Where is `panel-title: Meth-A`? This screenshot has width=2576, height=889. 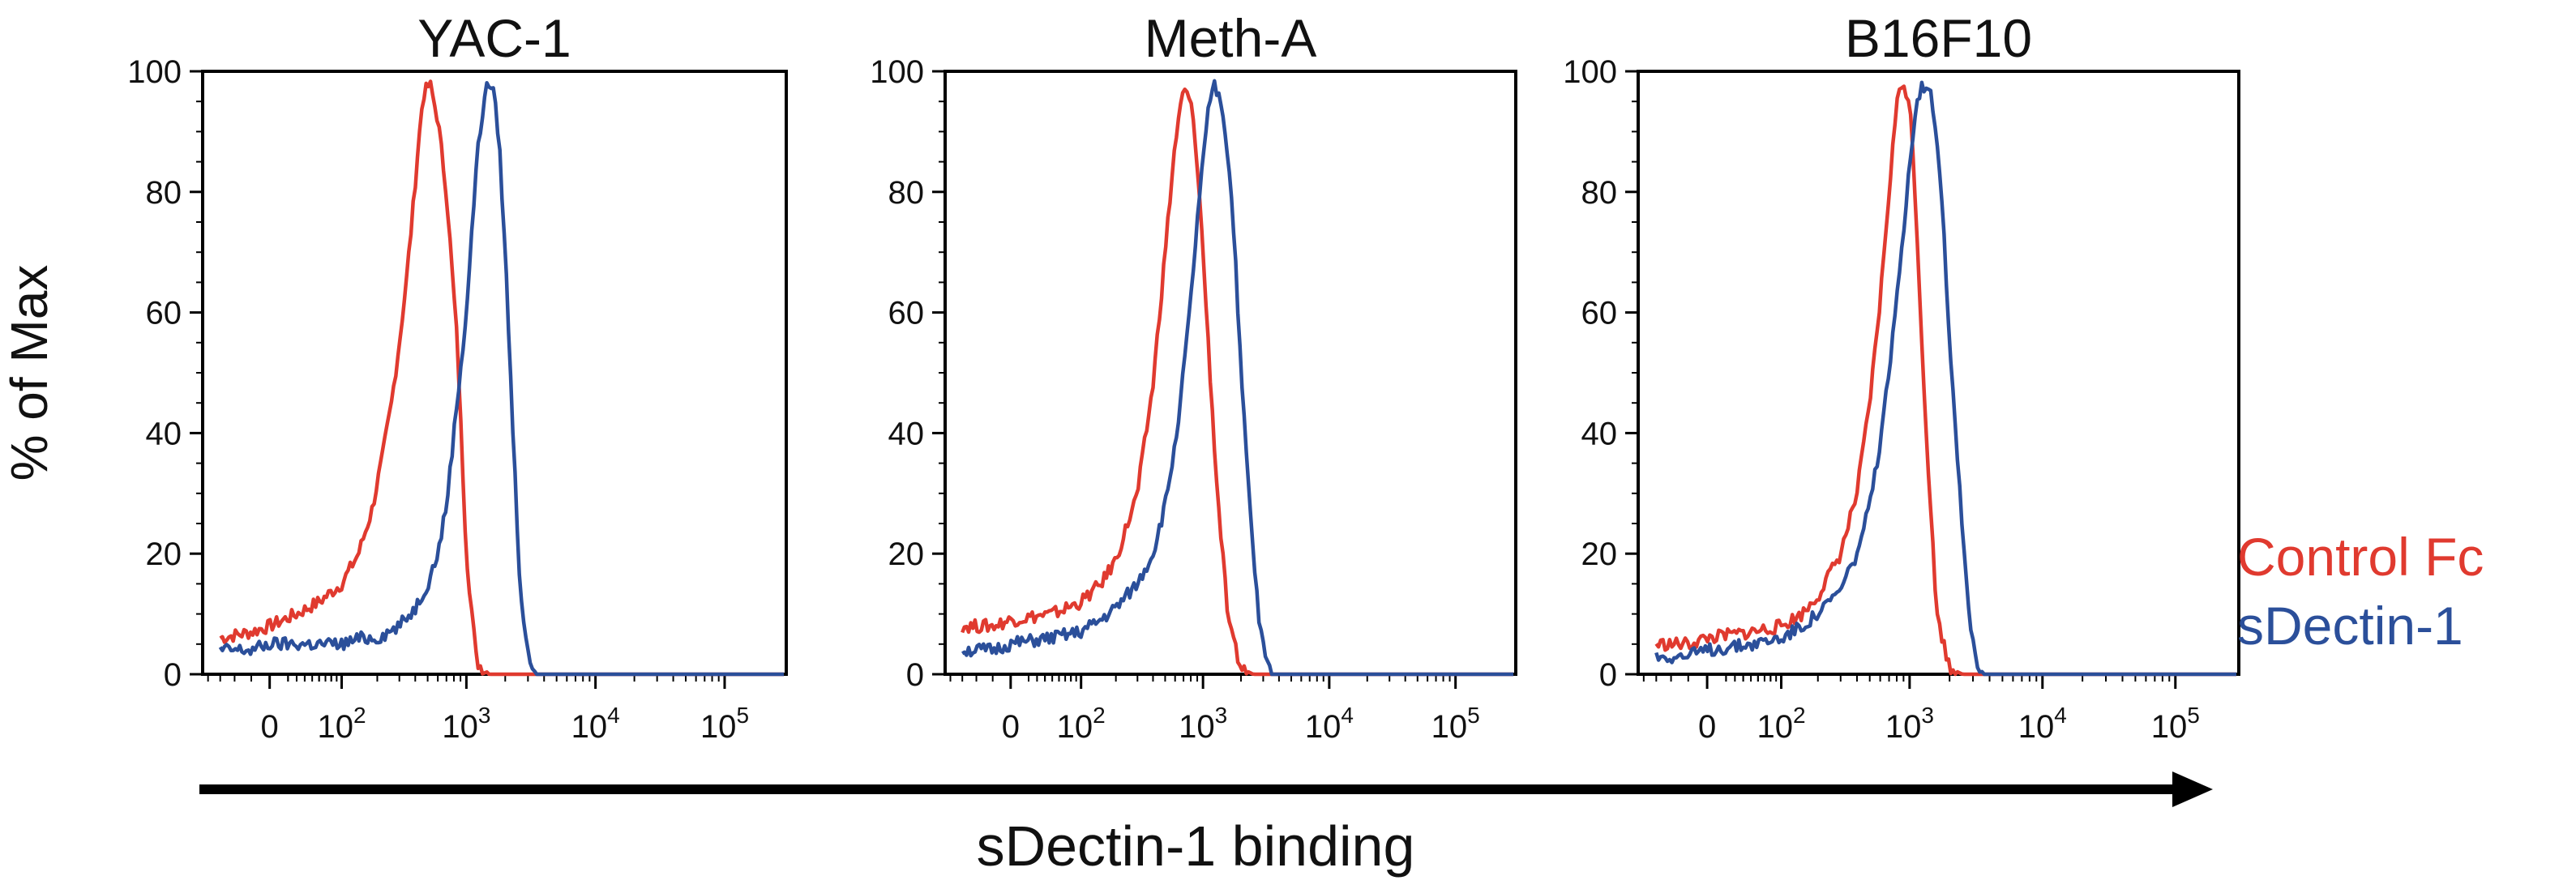
panel-title: Meth-A is located at coordinates (1231, 38).